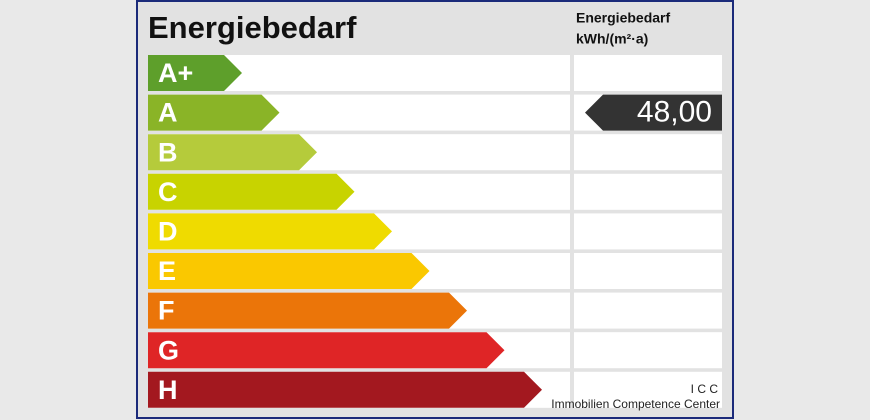 The width and height of the screenshot is (870, 420). Describe the element at coordinates (612, 39) in the screenshot. I see `unit-line: kWh/(m²·a)` at that location.